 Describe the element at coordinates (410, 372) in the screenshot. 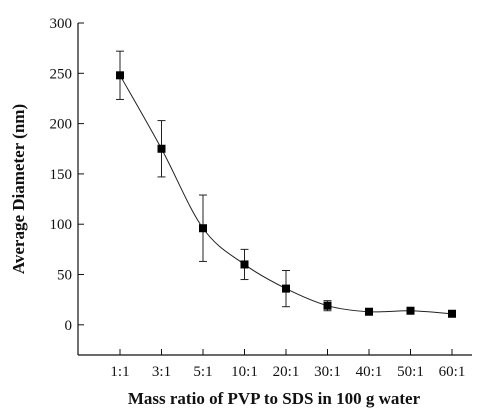

I see `x-tick-label: 50:1` at that location.